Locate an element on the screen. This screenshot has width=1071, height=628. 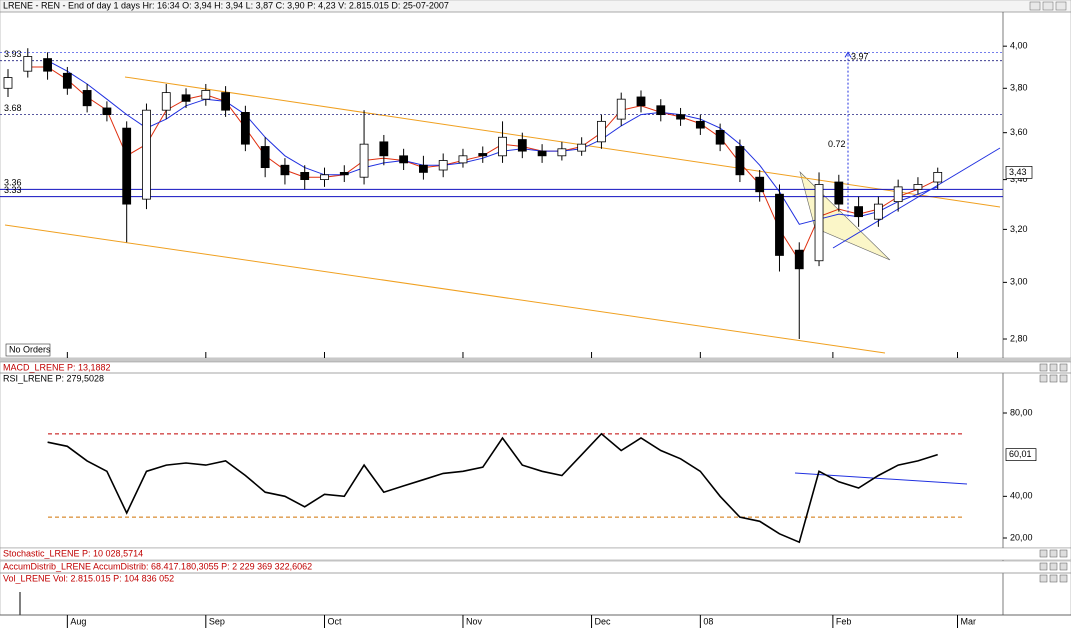
macd-header is located at coordinates (535, 367).